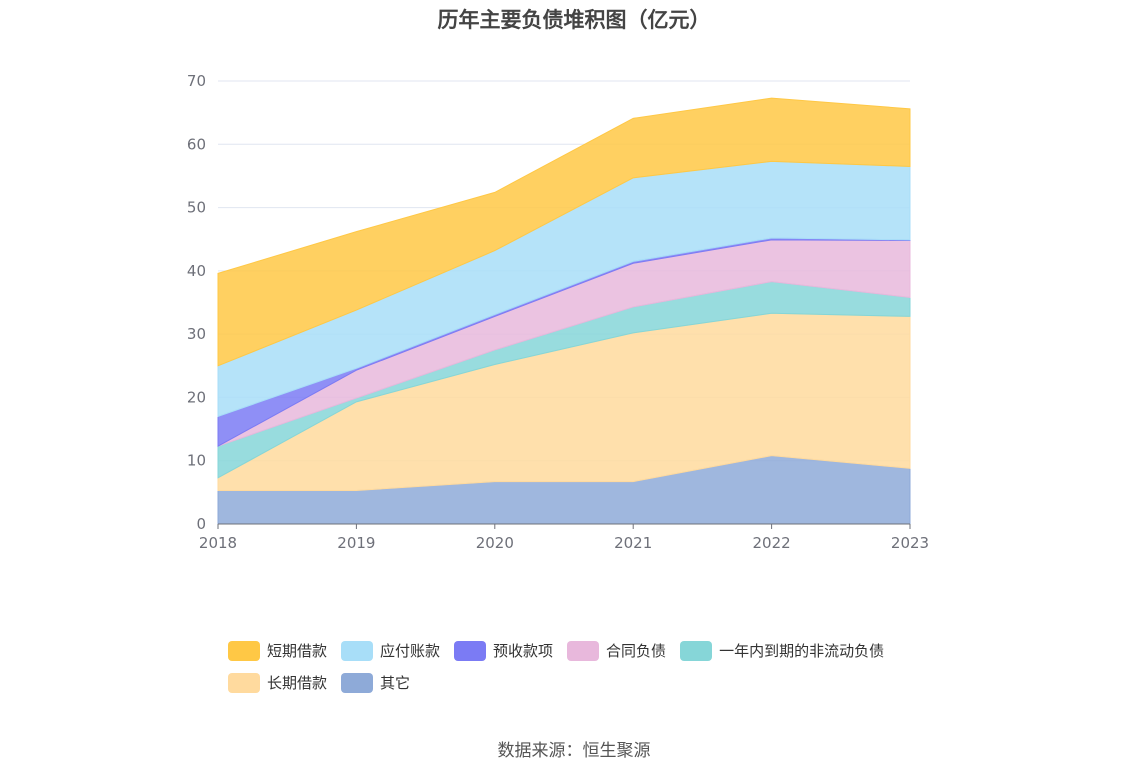  Describe the element at coordinates (395, 683) in the screenshot. I see `legend-label: 其它` at that location.